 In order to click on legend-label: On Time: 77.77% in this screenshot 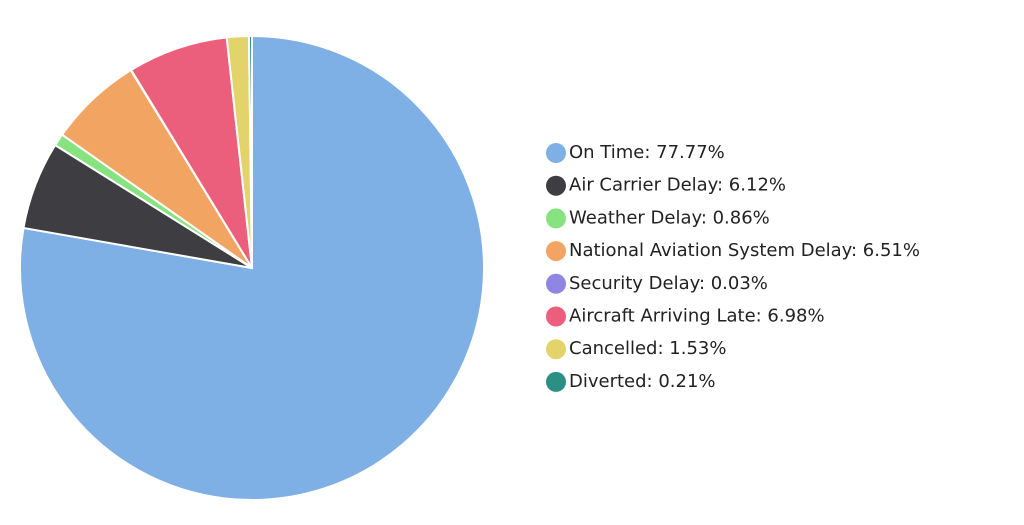, I will do `click(647, 152)`.